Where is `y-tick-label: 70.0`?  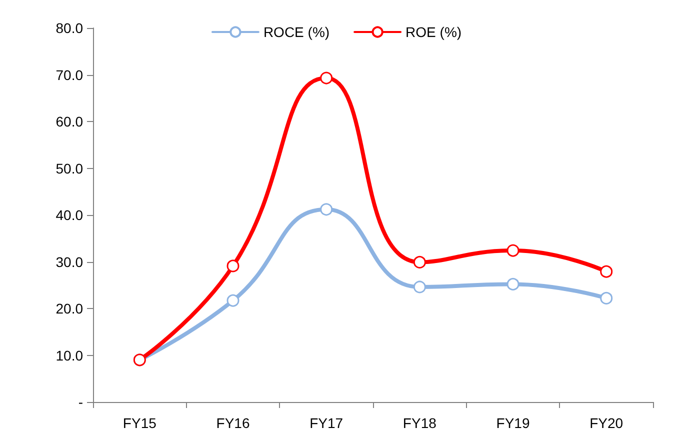
y-tick-label: 70.0 is located at coordinates (70, 74).